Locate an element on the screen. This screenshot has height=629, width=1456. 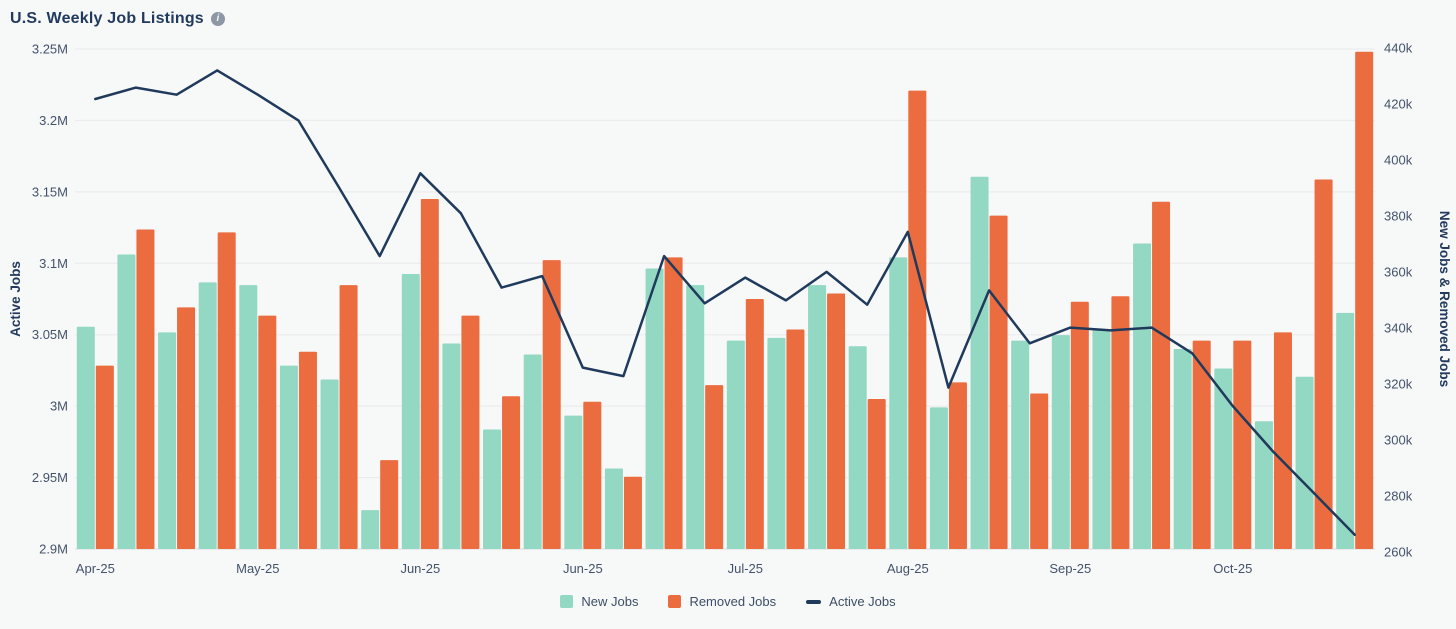
info-icon: i is located at coordinates (217, 19).